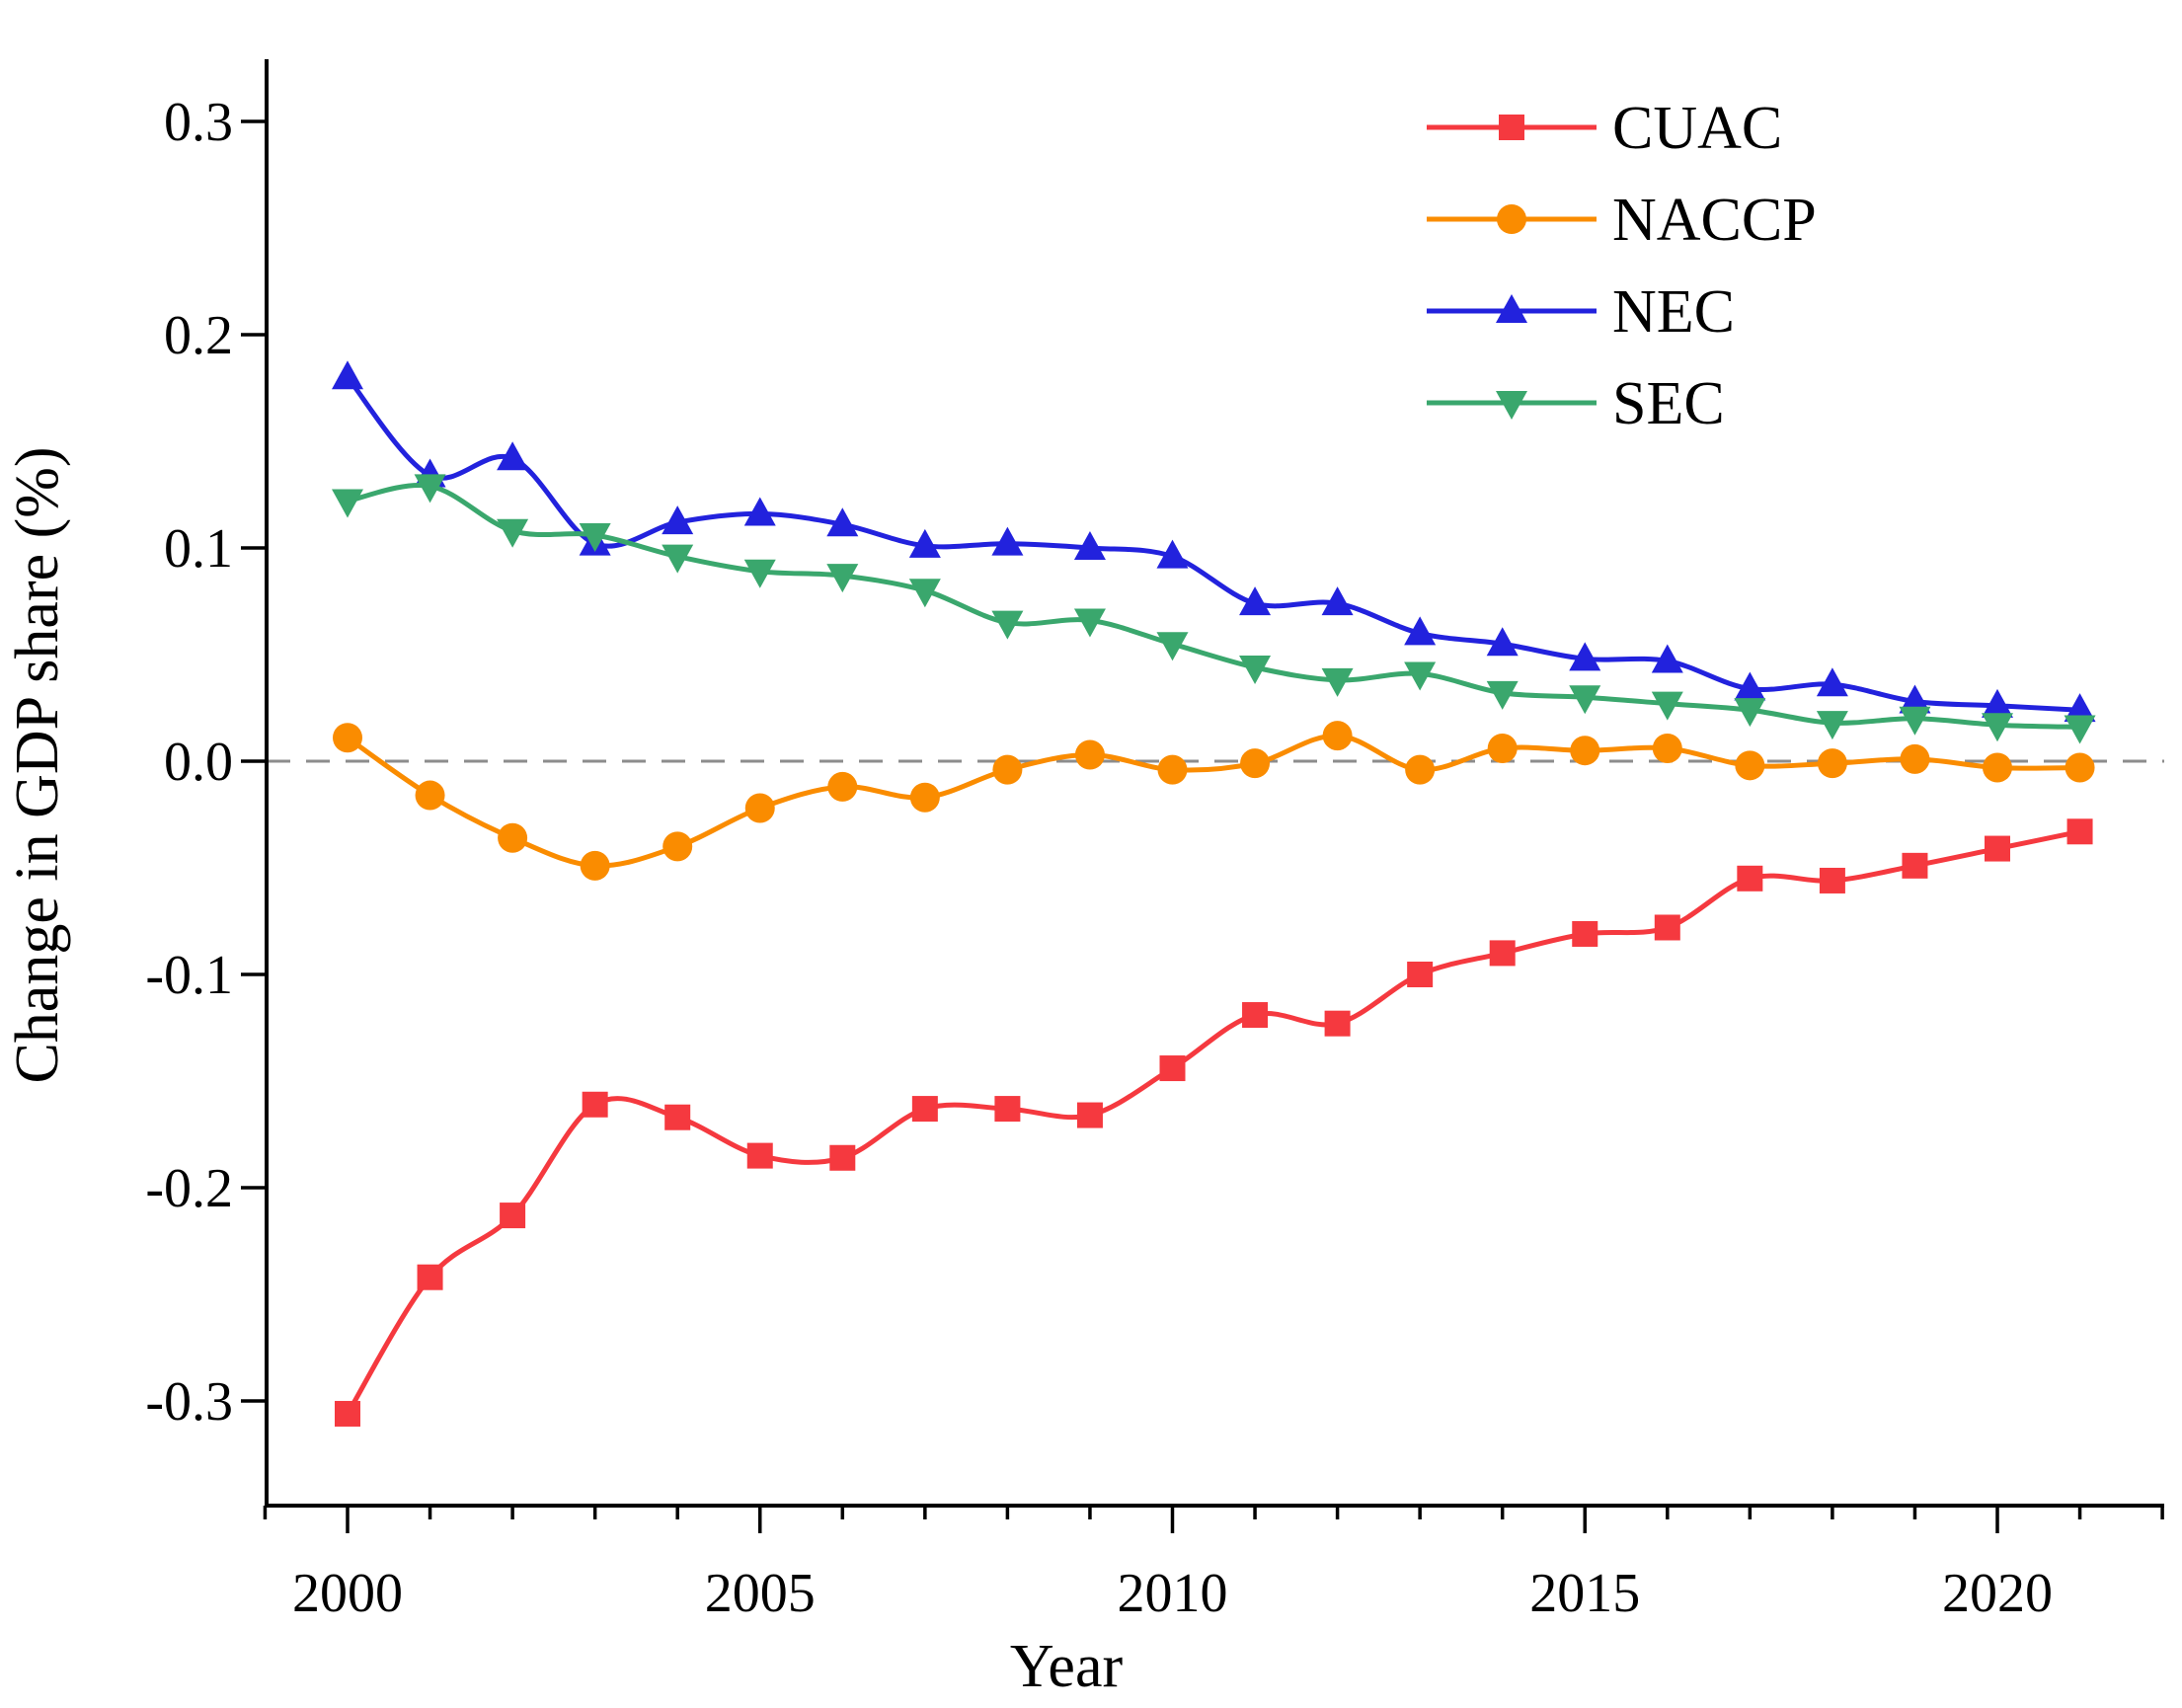 This screenshot has height=1708, width=2182. What do you see at coordinates (925, 593) in the screenshot?
I see `data-point-sec-2007` at bounding box center [925, 593].